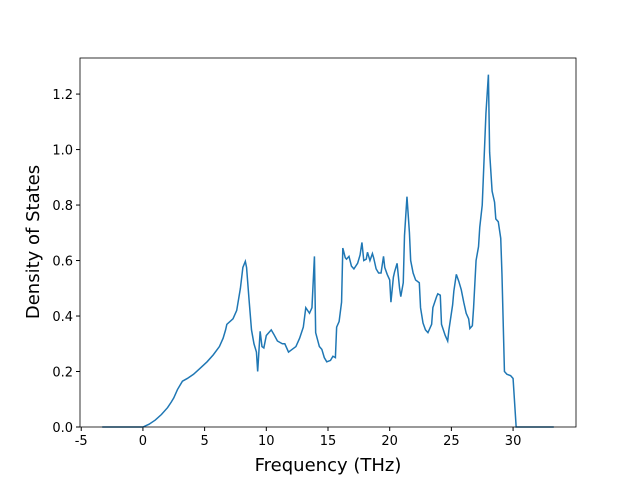 The image size is (640, 480). Describe the element at coordinates (81, 441) in the screenshot. I see `x-tick-label: -5` at that location.